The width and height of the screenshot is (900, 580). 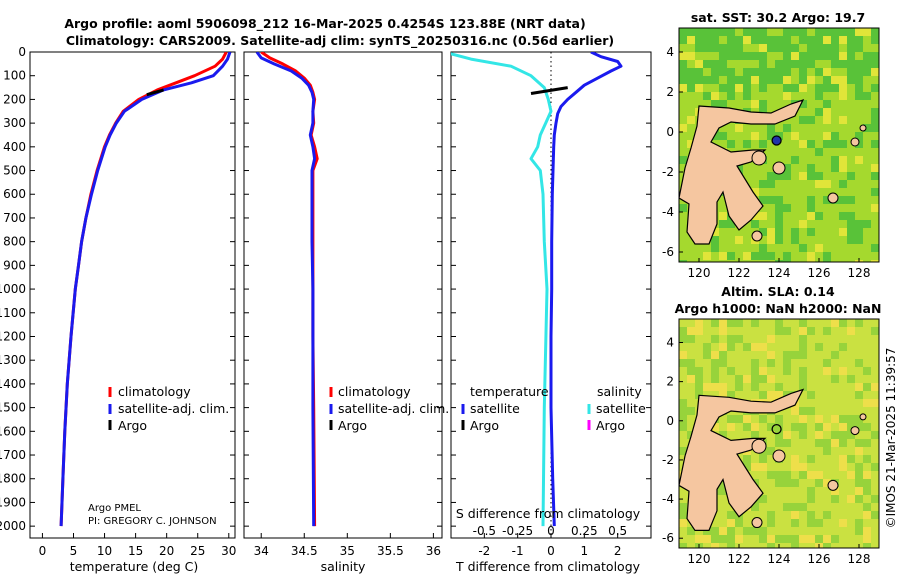 I want to click on difference-x-ticklabel: 0, so click(x=551, y=551).